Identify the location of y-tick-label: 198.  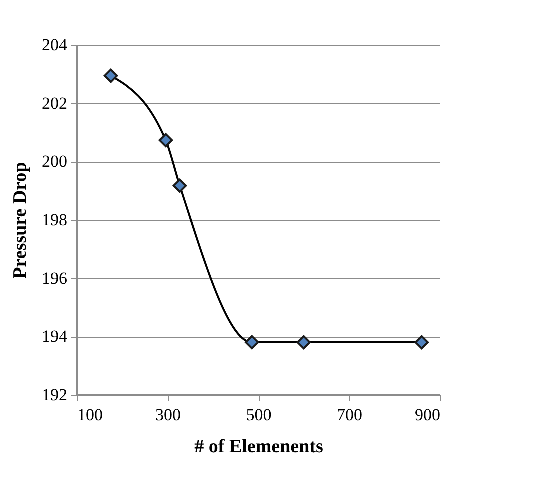
(55, 220).